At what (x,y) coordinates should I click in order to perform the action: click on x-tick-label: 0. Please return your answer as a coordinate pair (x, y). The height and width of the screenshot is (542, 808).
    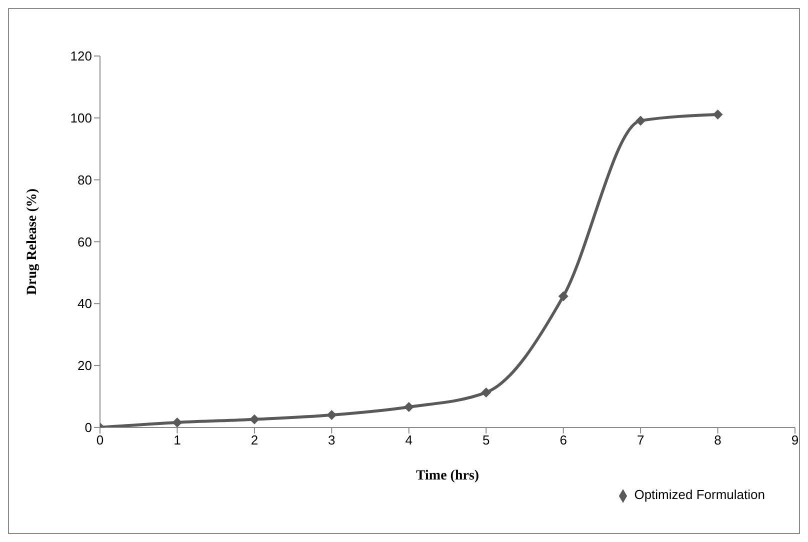
    Looking at the image, I should click on (100, 440).